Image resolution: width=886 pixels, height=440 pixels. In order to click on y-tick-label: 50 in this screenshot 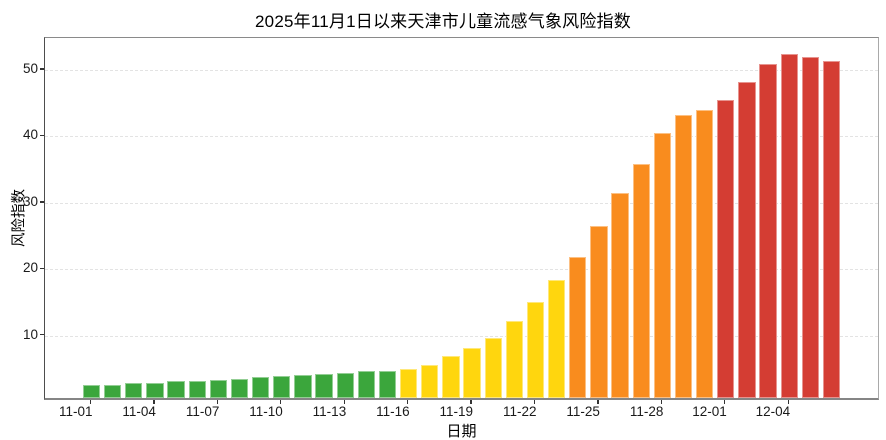, I will do `click(30, 68)`.